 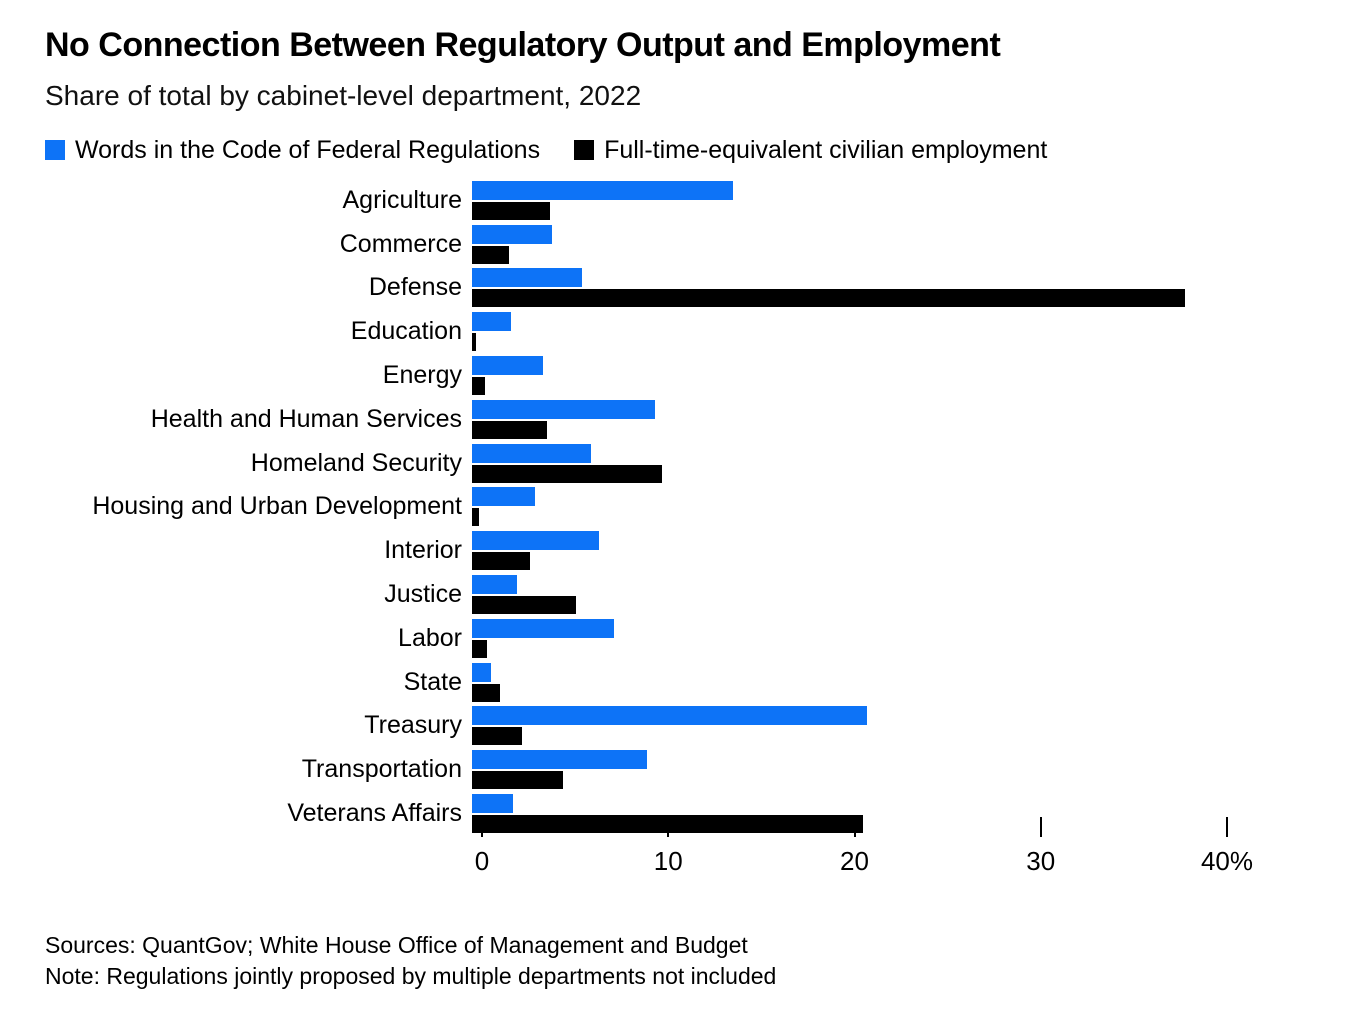 I want to click on category-label: State, so click(x=432, y=681).